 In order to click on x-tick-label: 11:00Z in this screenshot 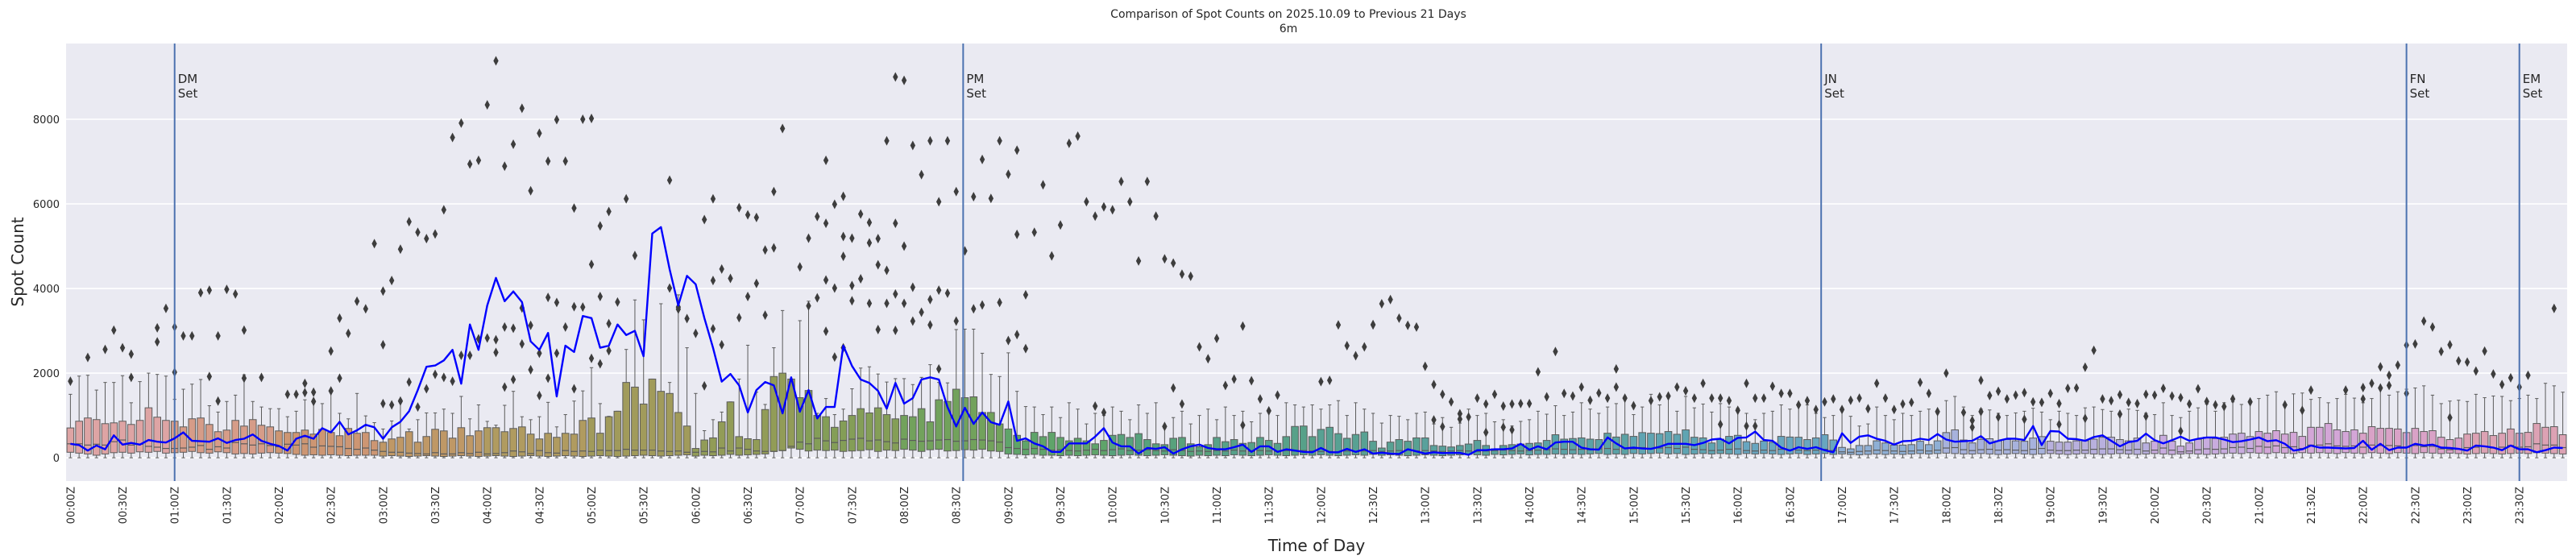, I will do `click(1218, 505)`.